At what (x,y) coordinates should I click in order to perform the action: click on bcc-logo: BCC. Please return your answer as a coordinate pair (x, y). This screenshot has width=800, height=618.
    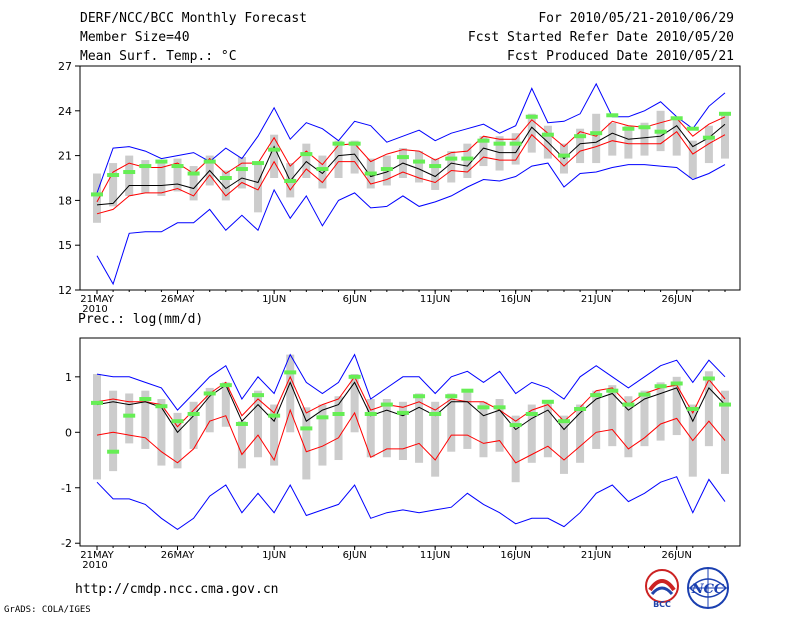
    Looking at the image, I should click on (662, 588).